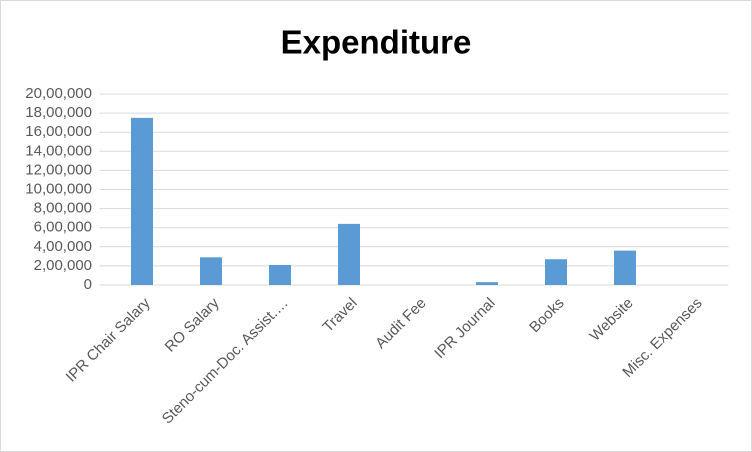 This screenshot has width=752, height=452. I want to click on y-tick-label: 18,00,000, so click(58, 112).